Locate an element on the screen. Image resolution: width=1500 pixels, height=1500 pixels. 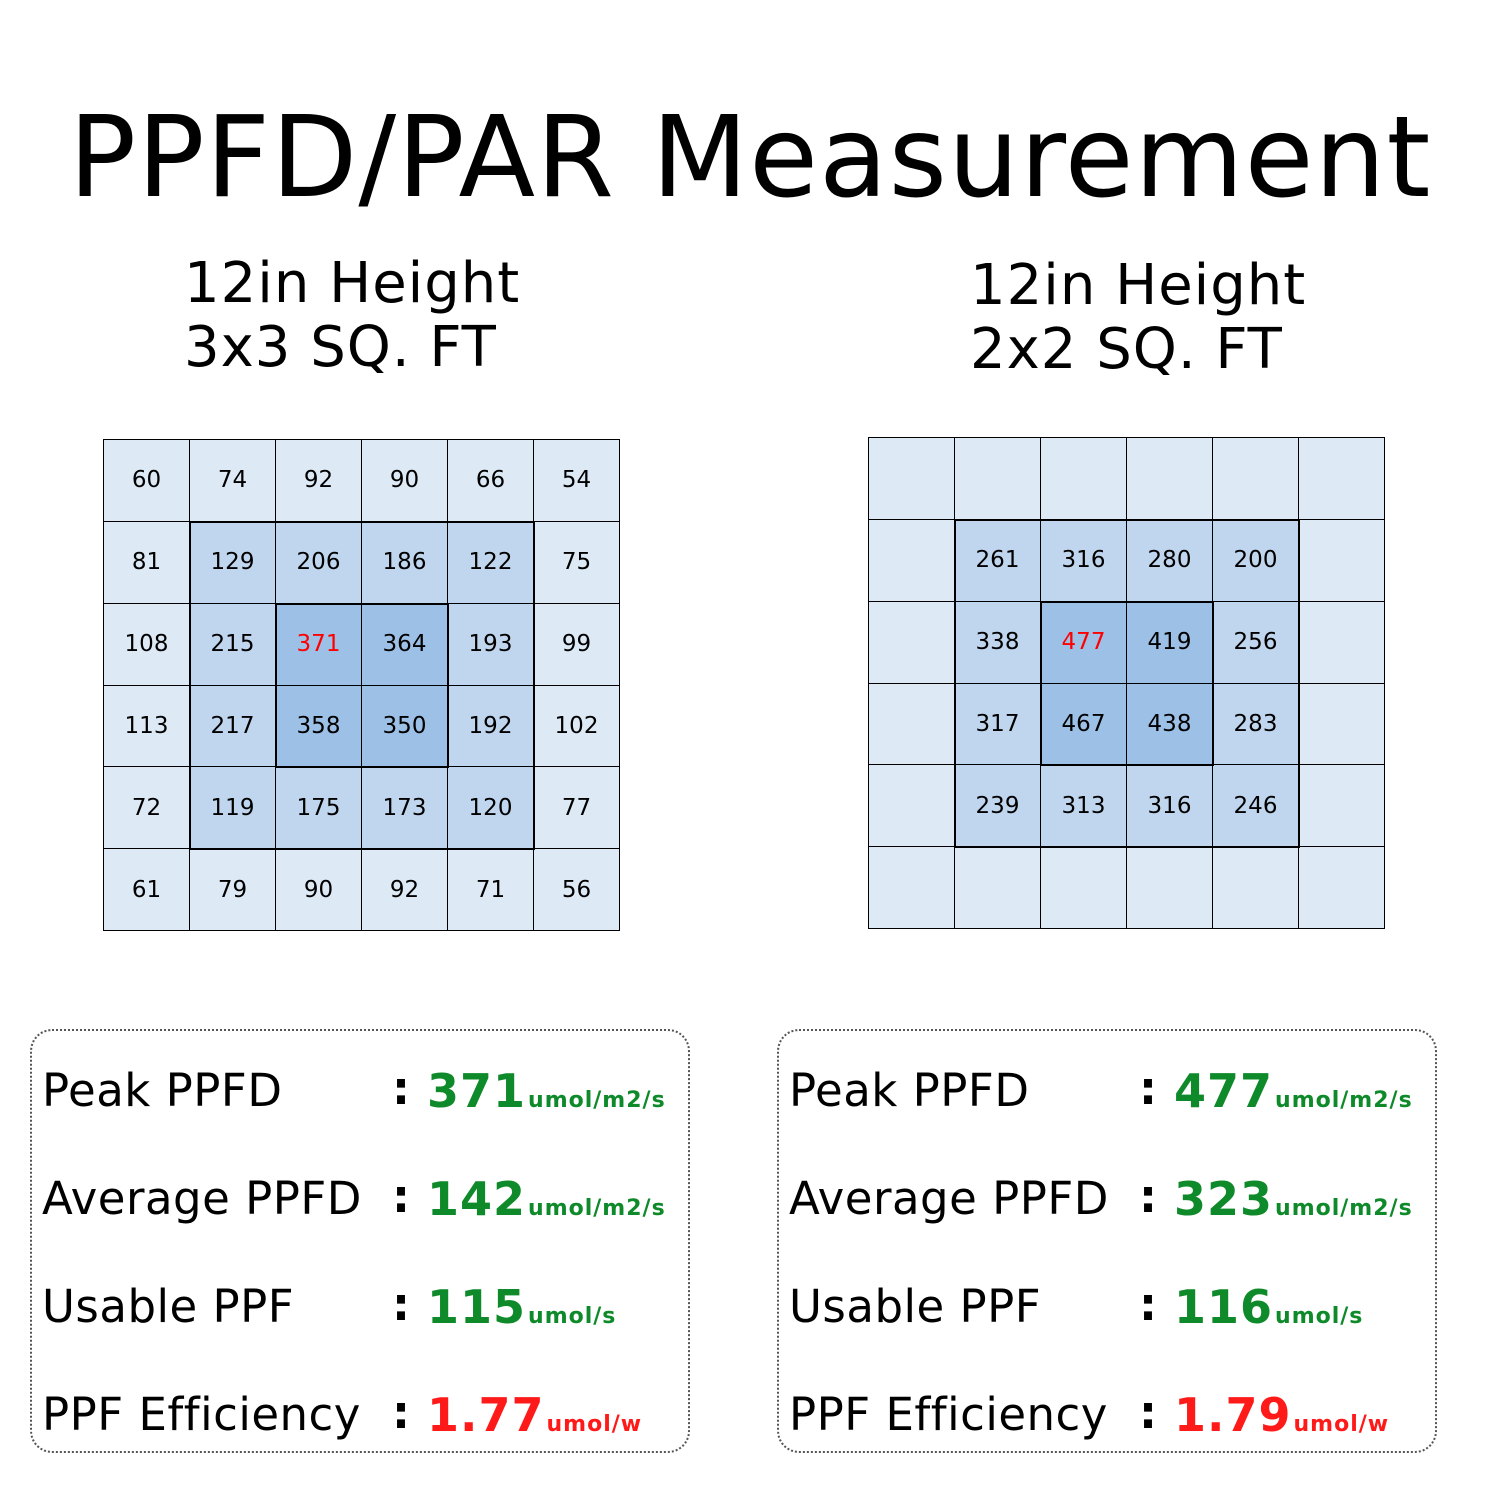
right-stat-row: Peak PPFD:477umol/m2/s is located at coordinates (1109, 1091).